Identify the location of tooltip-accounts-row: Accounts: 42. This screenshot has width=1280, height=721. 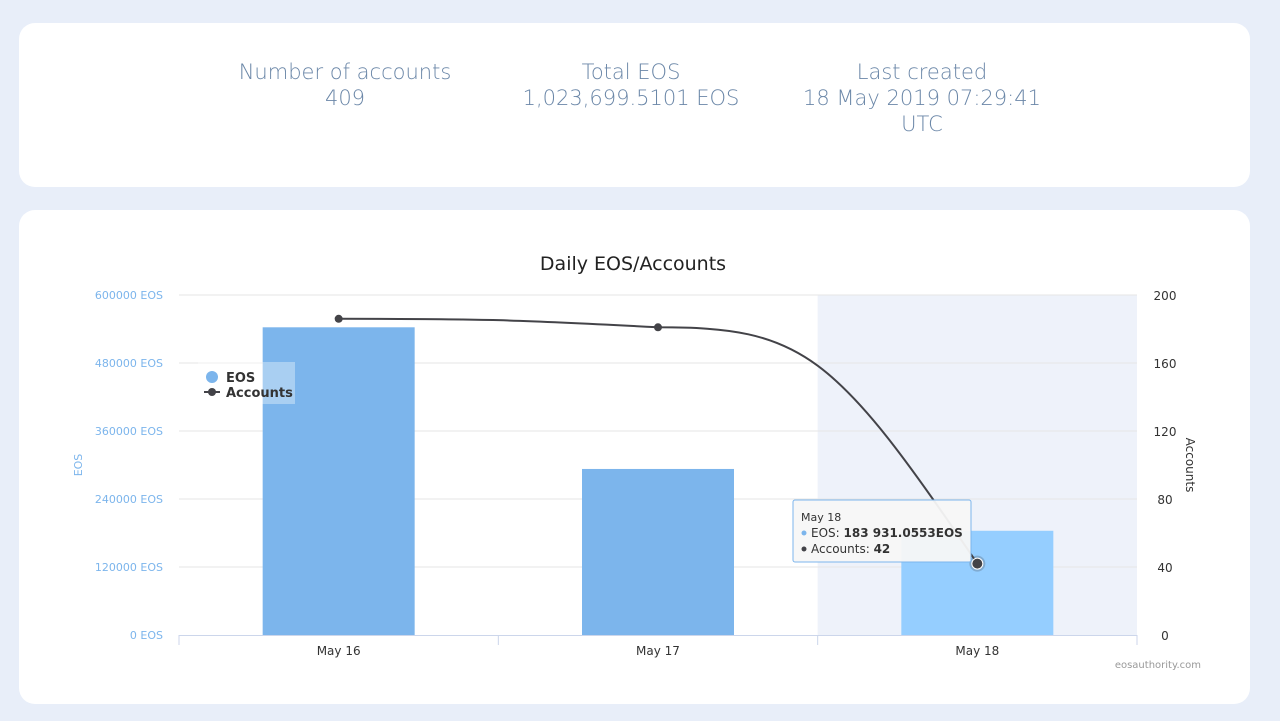
(850, 549).